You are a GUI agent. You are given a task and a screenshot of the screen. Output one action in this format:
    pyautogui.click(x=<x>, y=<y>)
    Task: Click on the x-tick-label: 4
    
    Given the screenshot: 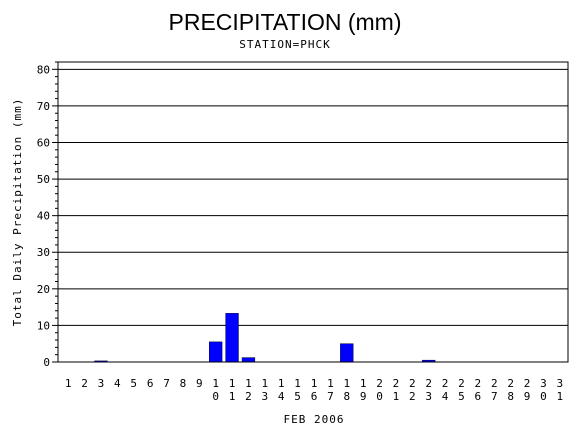 What is the action you would take?
    pyautogui.click(x=117, y=383)
    